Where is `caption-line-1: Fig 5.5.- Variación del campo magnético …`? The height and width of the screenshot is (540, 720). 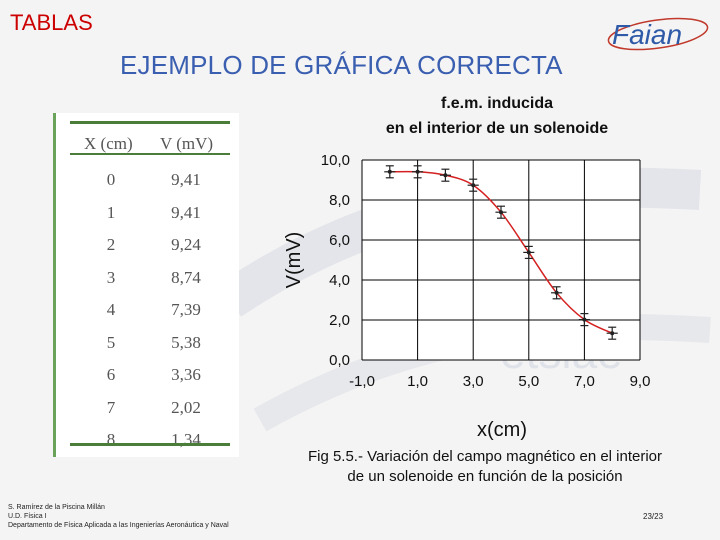
caption-line-1: Fig 5.5.- Variación del campo magnético … is located at coordinates (485, 456).